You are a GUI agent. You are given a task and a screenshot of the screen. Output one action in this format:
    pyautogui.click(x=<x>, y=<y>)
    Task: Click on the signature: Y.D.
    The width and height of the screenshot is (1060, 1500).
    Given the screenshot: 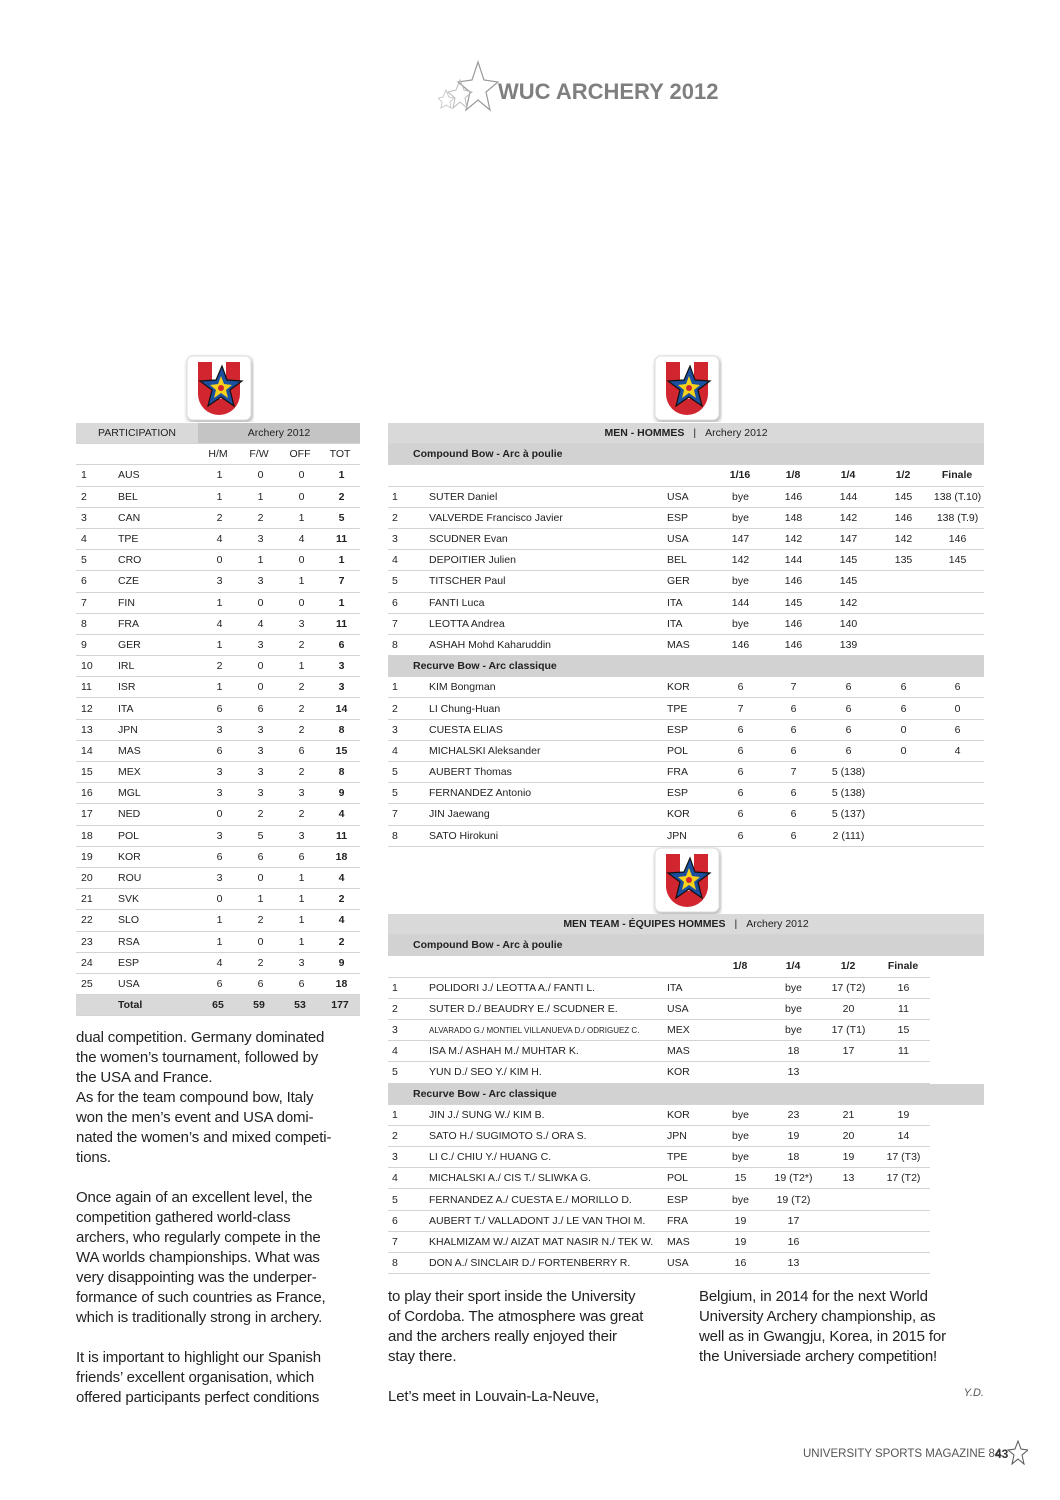 What is the action you would take?
    pyautogui.click(x=973, y=1393)
    